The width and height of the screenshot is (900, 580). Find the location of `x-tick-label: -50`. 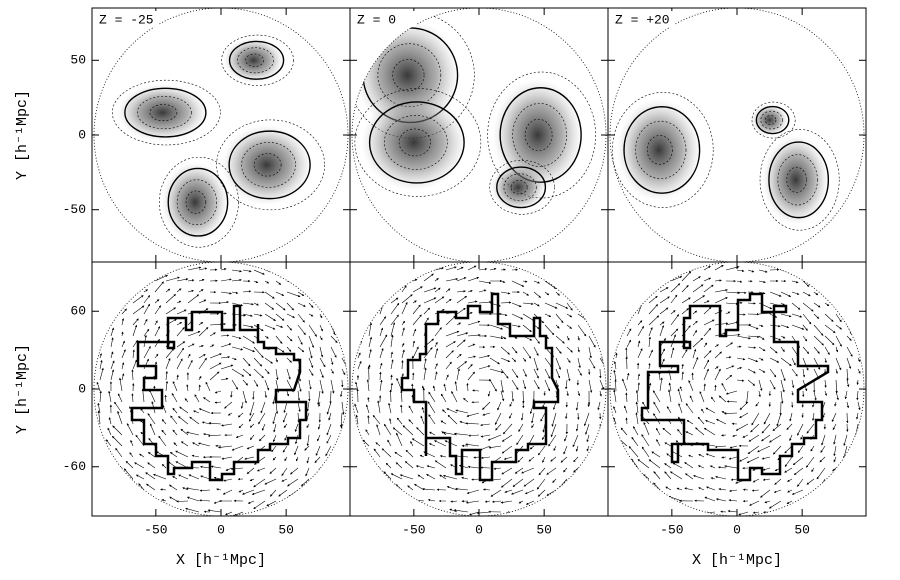

x-tick-label: -50 is located at coordinates (671, 529).